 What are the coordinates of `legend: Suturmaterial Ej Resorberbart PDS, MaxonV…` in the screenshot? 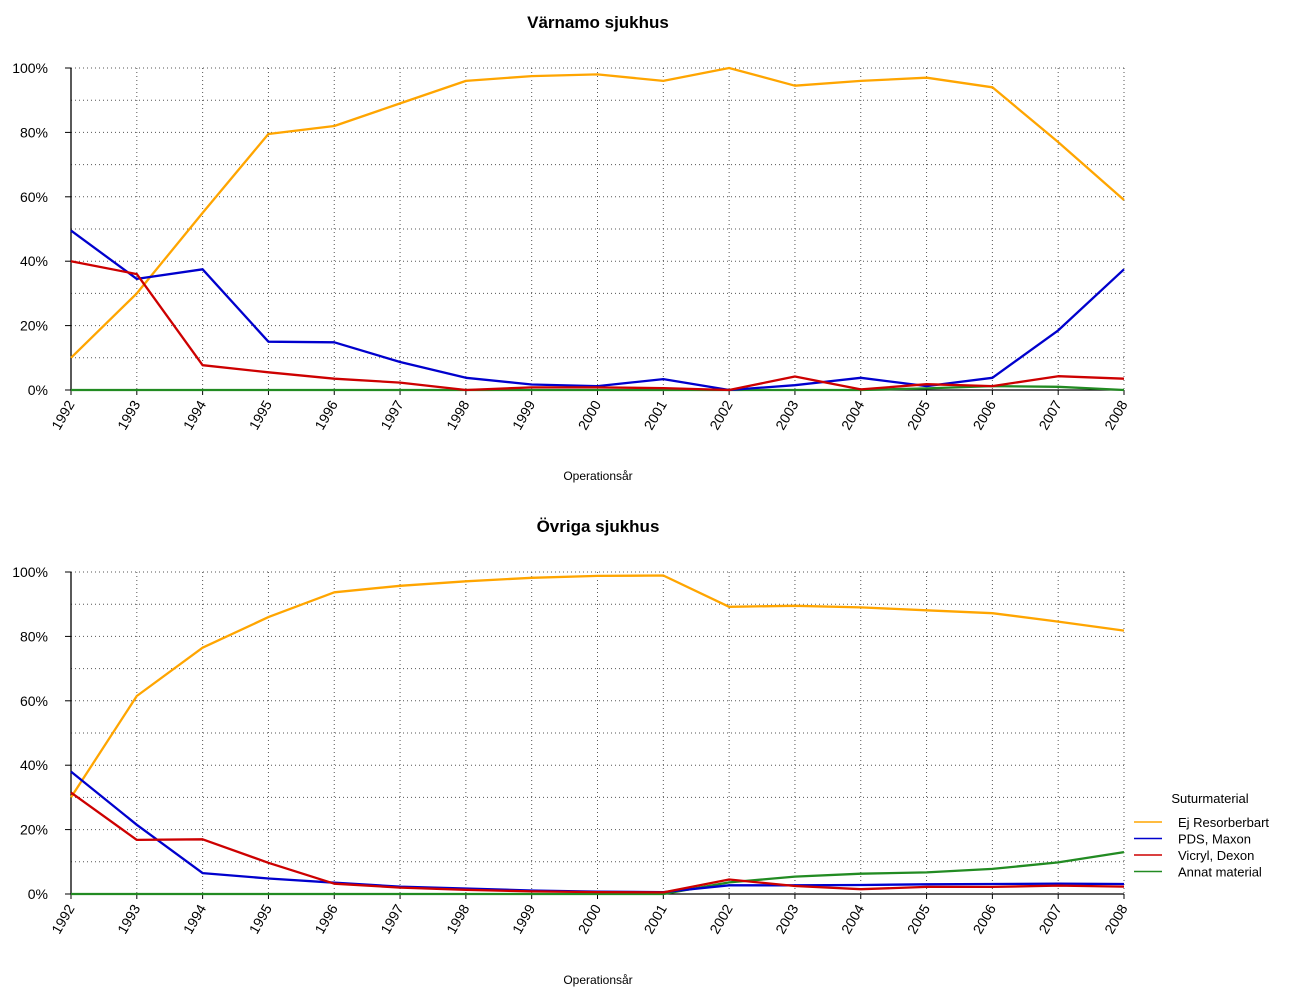 It's located at (1201, 835).